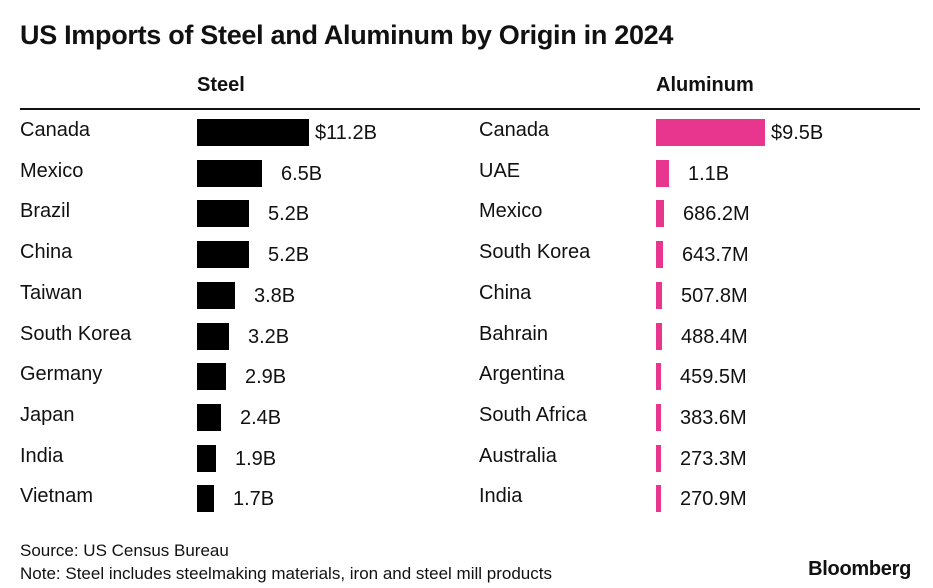  I want to click on aluminum-value-label: 459.5M, so click(713, 377).